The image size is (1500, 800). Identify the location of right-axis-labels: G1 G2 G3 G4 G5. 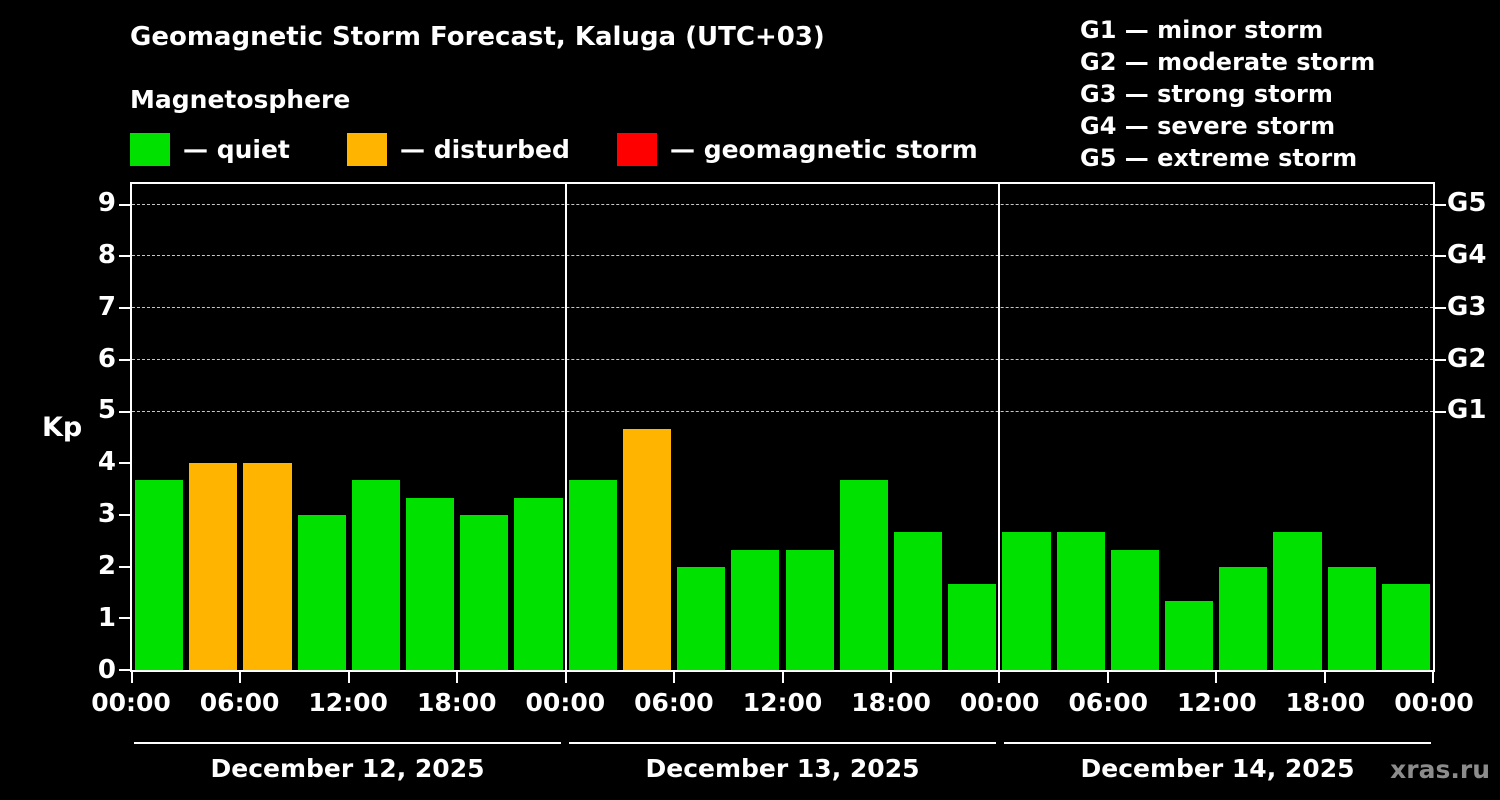
(1473, 426).